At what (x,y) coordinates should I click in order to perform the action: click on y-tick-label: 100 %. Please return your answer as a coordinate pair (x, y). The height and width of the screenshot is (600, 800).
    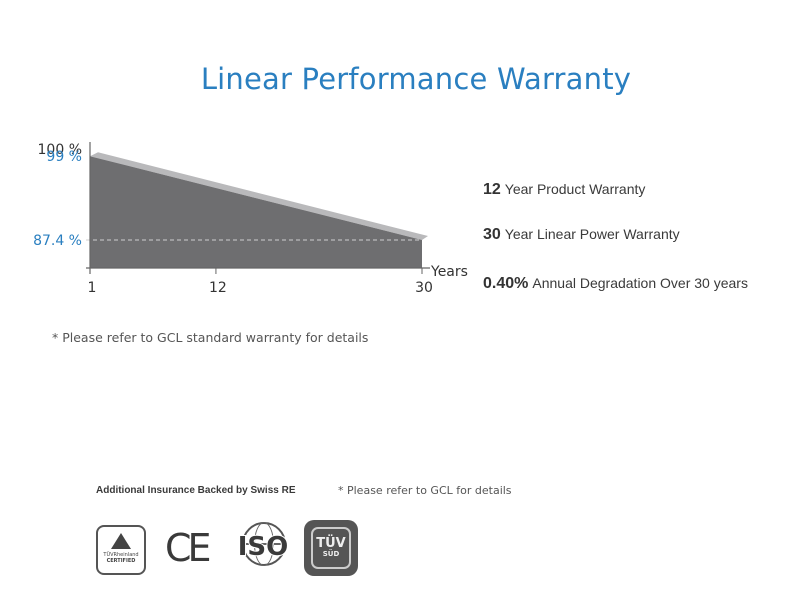
    Looking at the image, I should click on (60, 150).